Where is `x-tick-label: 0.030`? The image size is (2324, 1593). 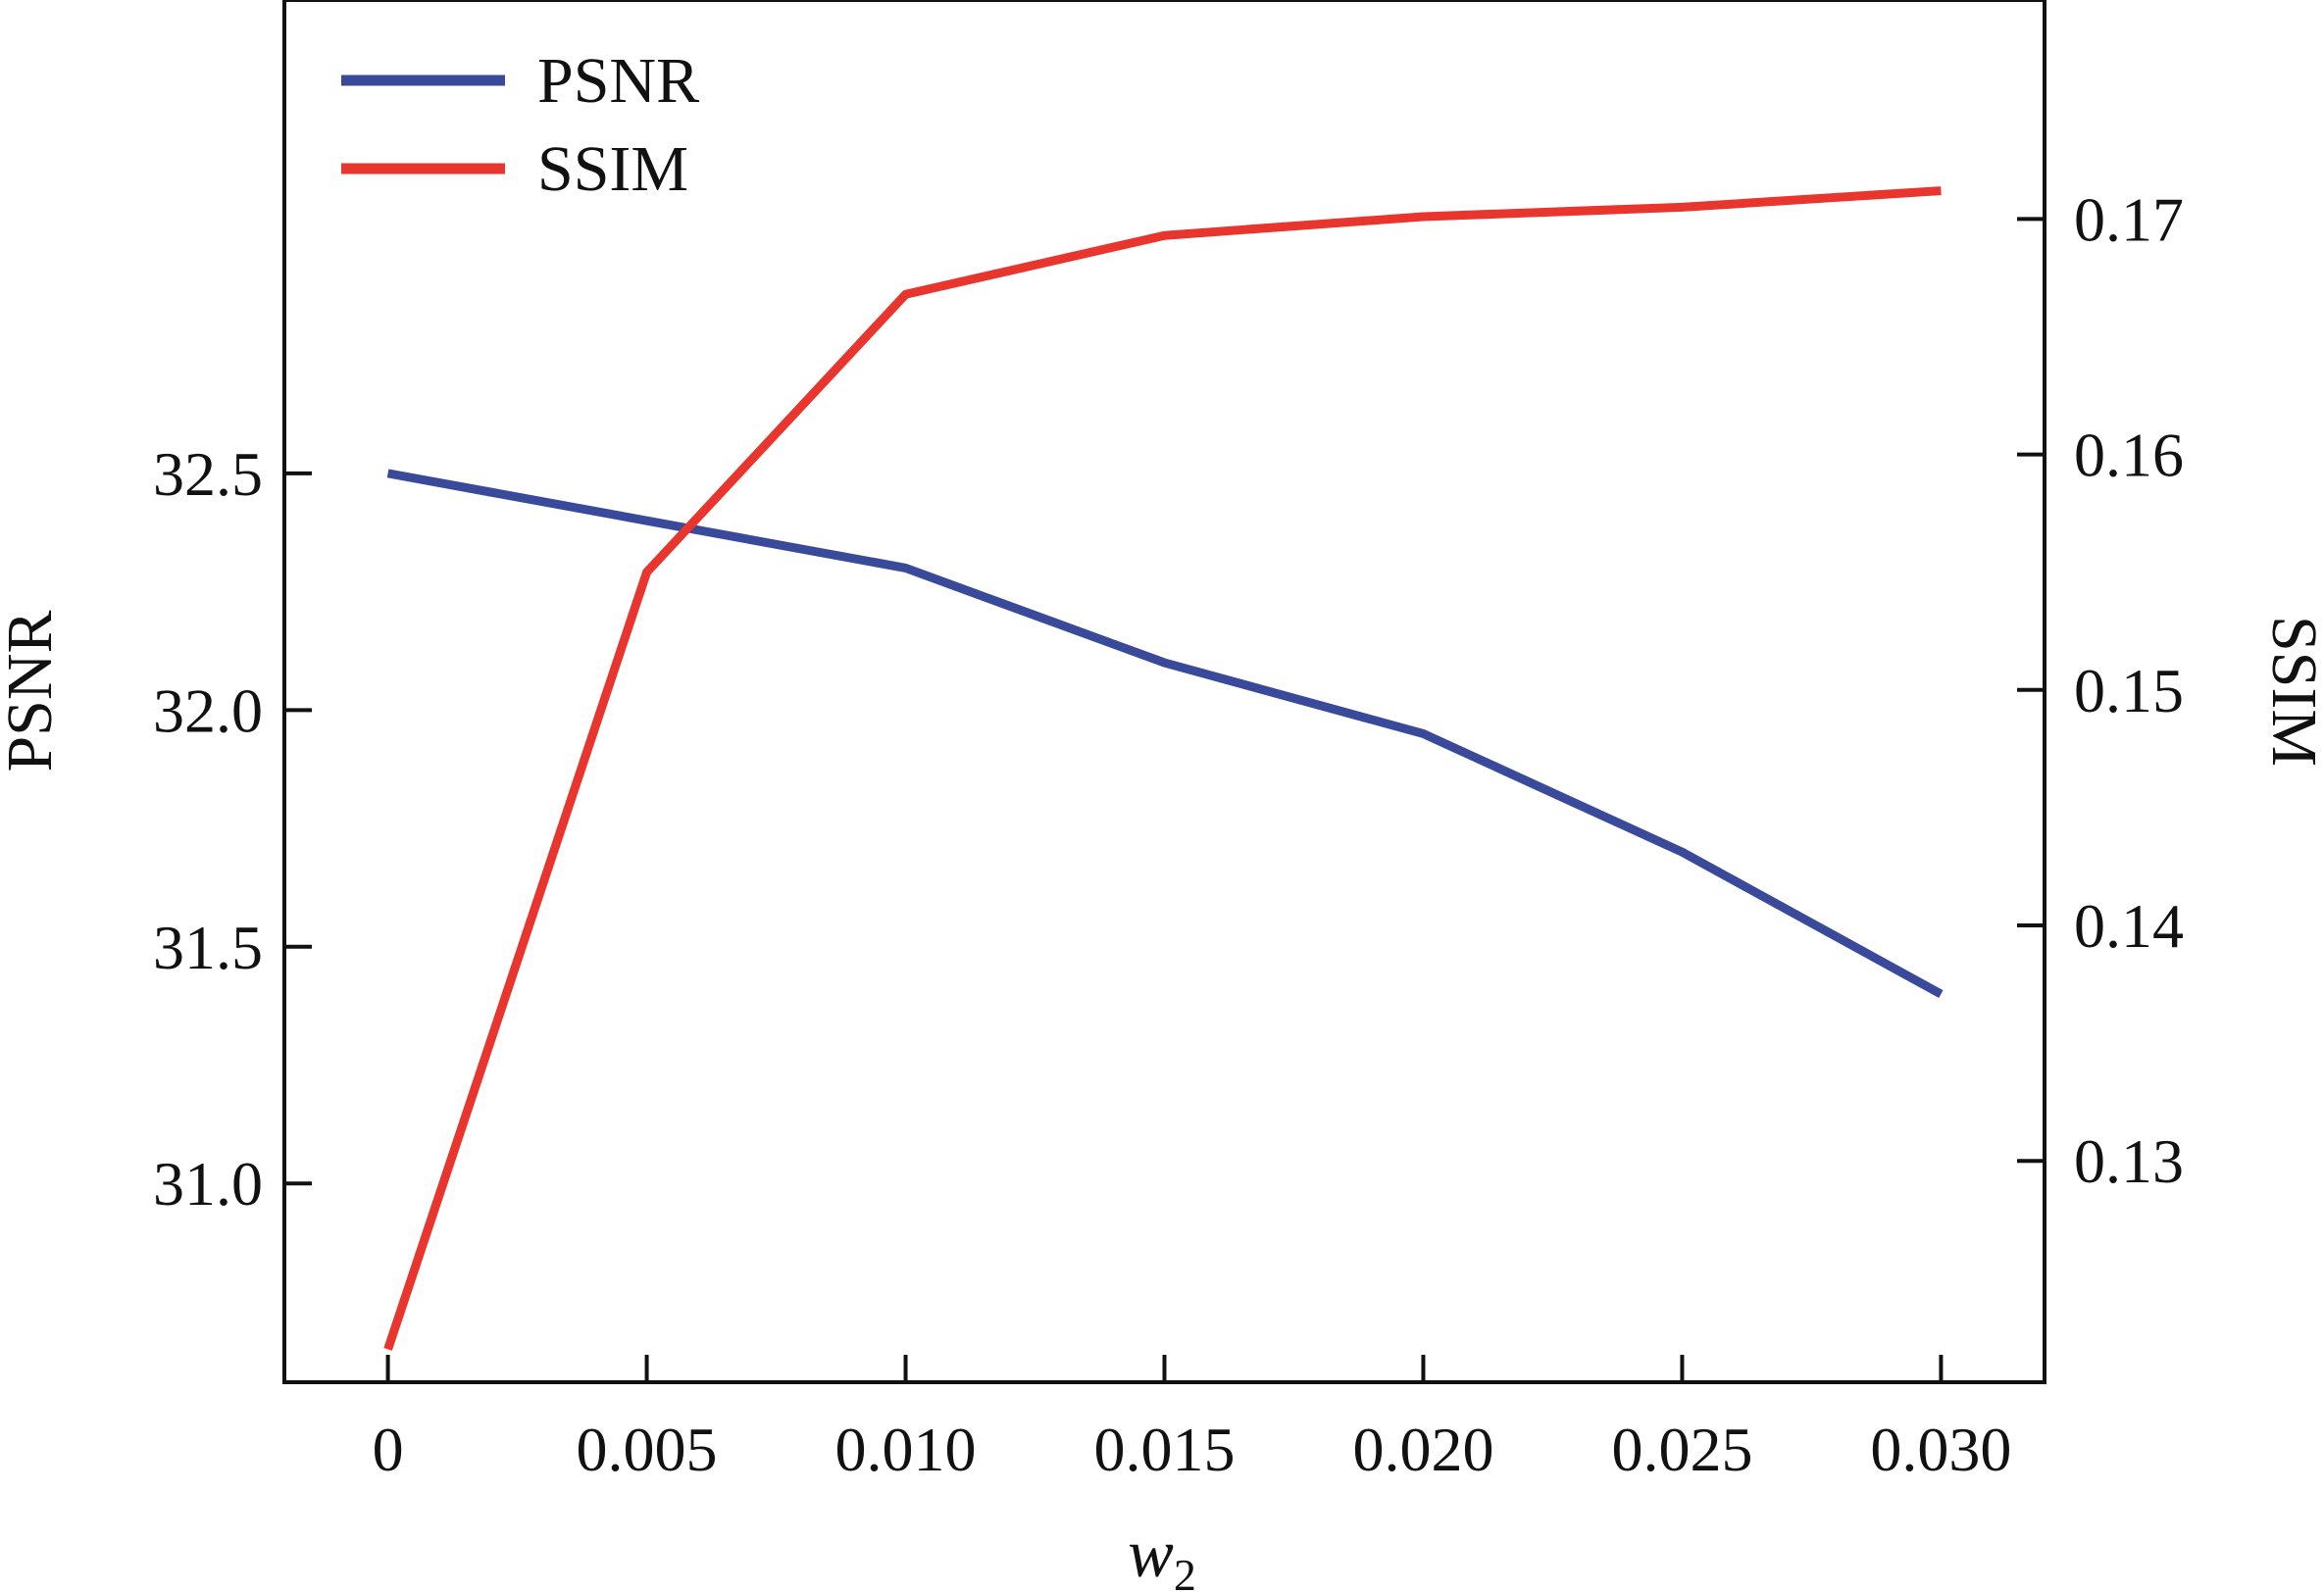
x-tick-label: 0.030 is located at coordinates (1940, 1449).